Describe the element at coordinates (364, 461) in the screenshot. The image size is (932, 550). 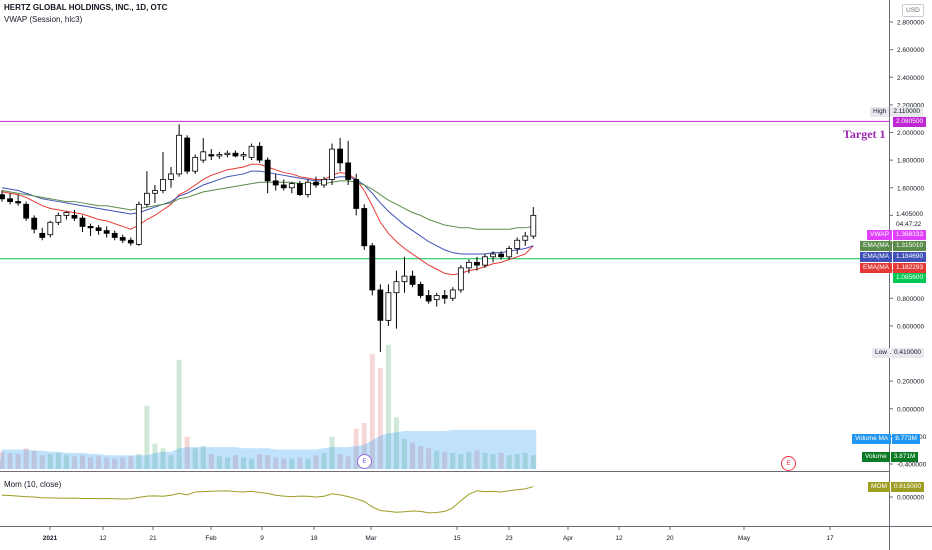
I see `earnings-marker-selected: E` at that location.